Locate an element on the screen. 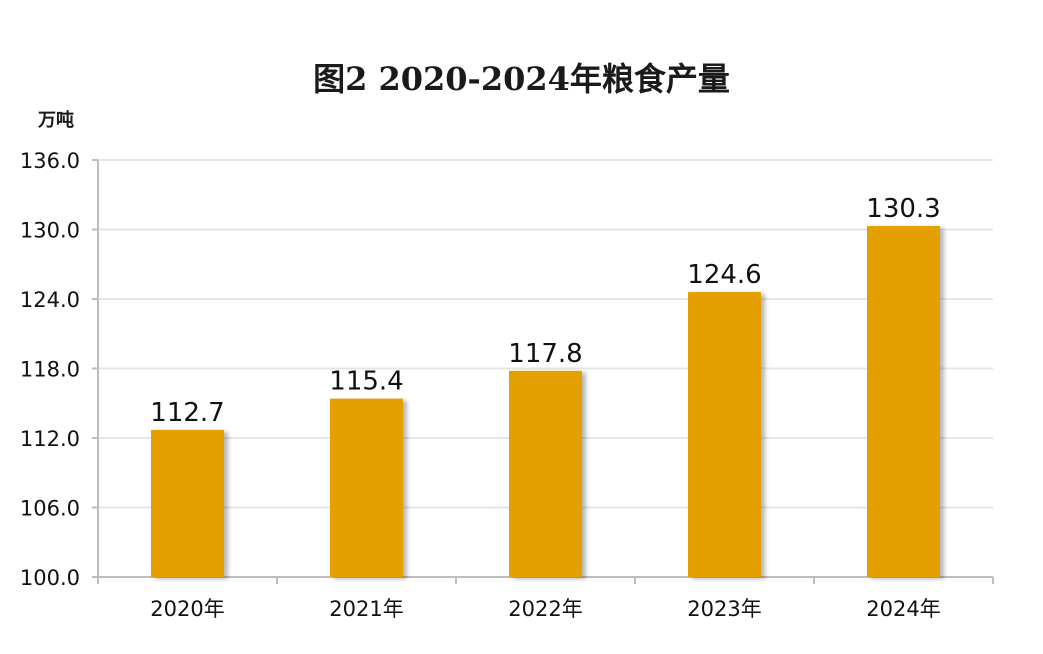 This screenshot has width=1043, height=654. y-tick-label: 100.0 is located at coordinates (50, 578).